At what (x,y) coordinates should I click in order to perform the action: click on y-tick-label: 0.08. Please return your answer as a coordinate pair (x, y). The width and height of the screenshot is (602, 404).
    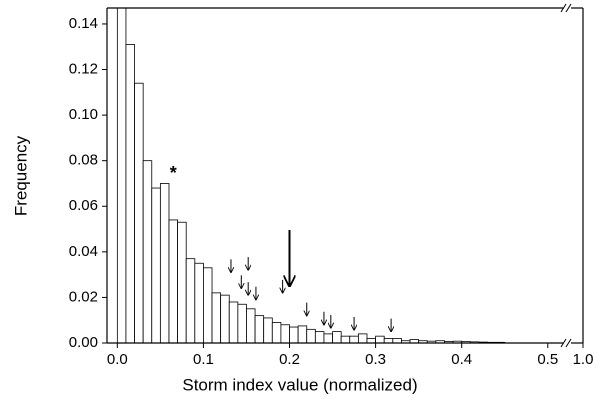
    Looking at the image, I should click on (83, 160).